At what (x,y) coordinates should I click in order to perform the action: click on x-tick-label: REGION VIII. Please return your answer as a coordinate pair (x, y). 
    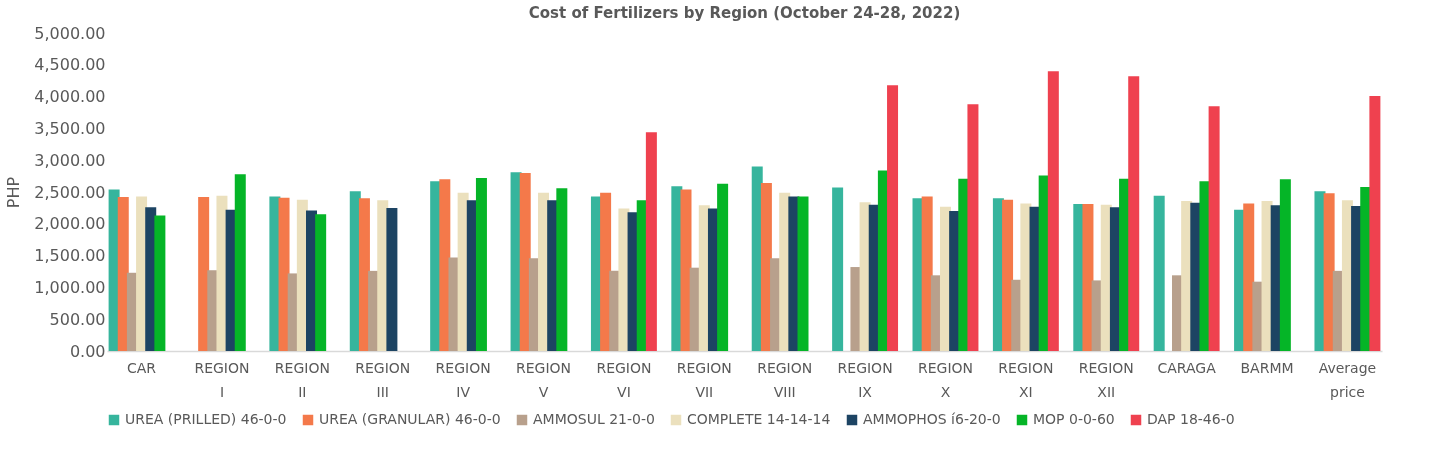
    Looking at the image, I should click on (785, 379).